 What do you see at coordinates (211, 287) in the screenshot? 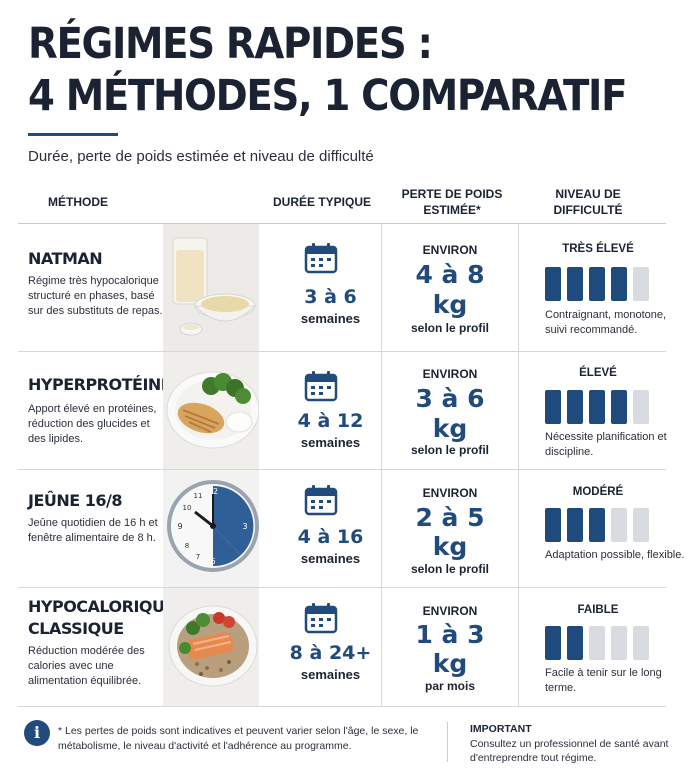
I see `shake-and-soup-photo` at bounding box center [211, 287].